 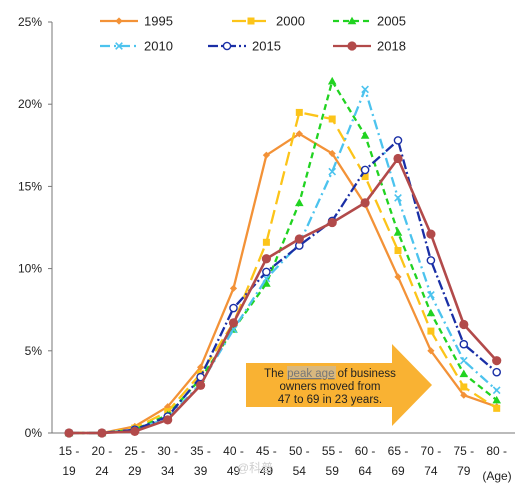 What do you see at coordinates (158, 21) in the screenshot?
I see `legend-label: 1995` at bounding box center [158, 21].